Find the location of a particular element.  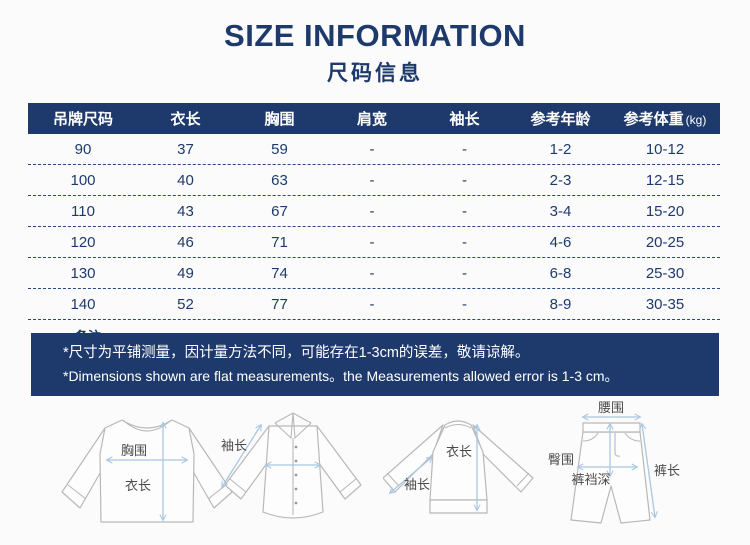

tee-length-label: 衣长 is located at coordinates (138, 485).